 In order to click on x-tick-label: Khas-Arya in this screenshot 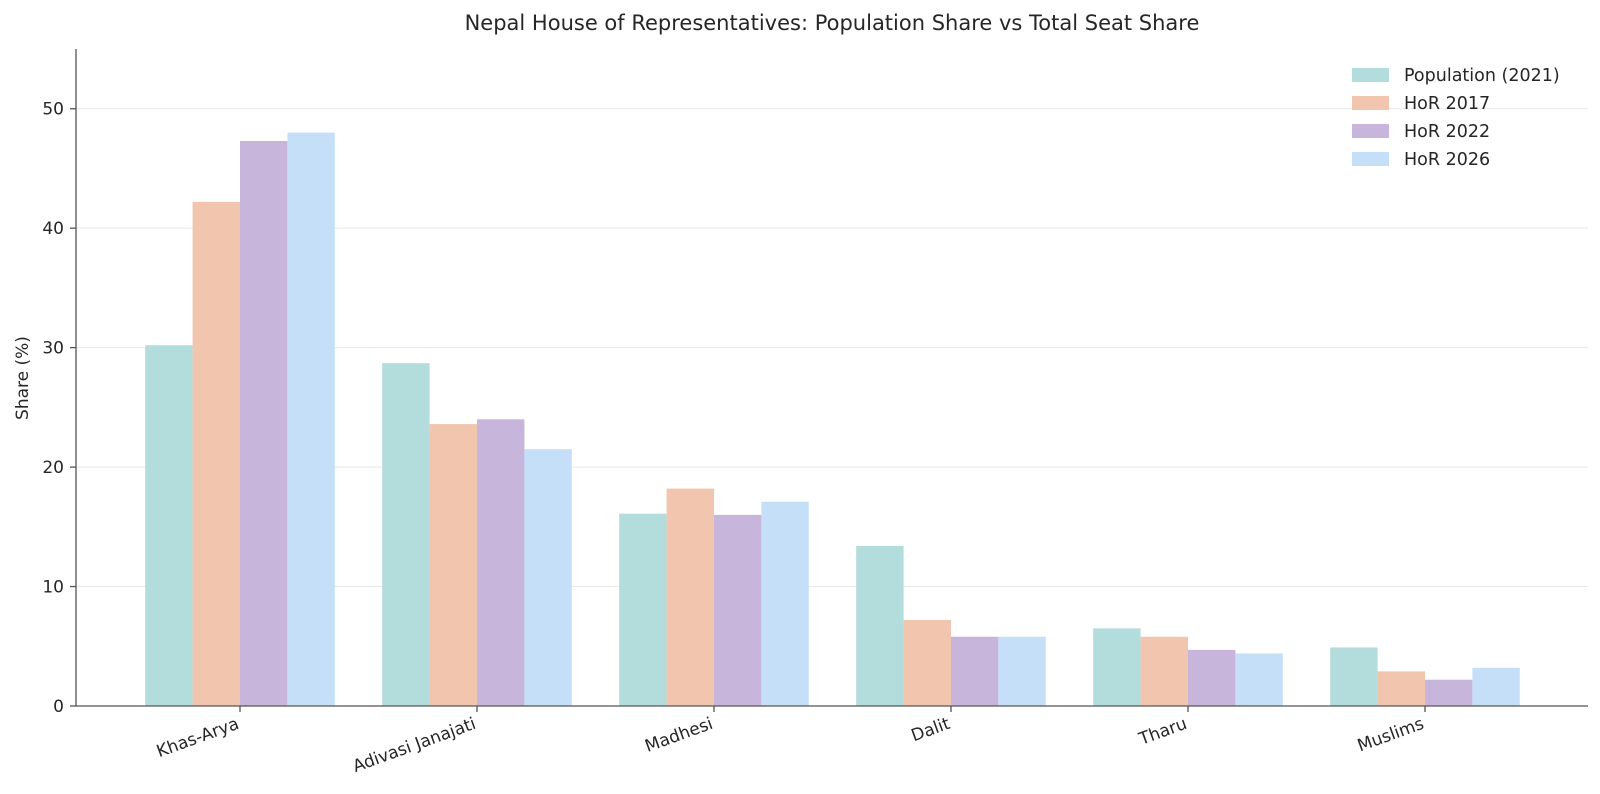, I will do `click(198, 738)`.